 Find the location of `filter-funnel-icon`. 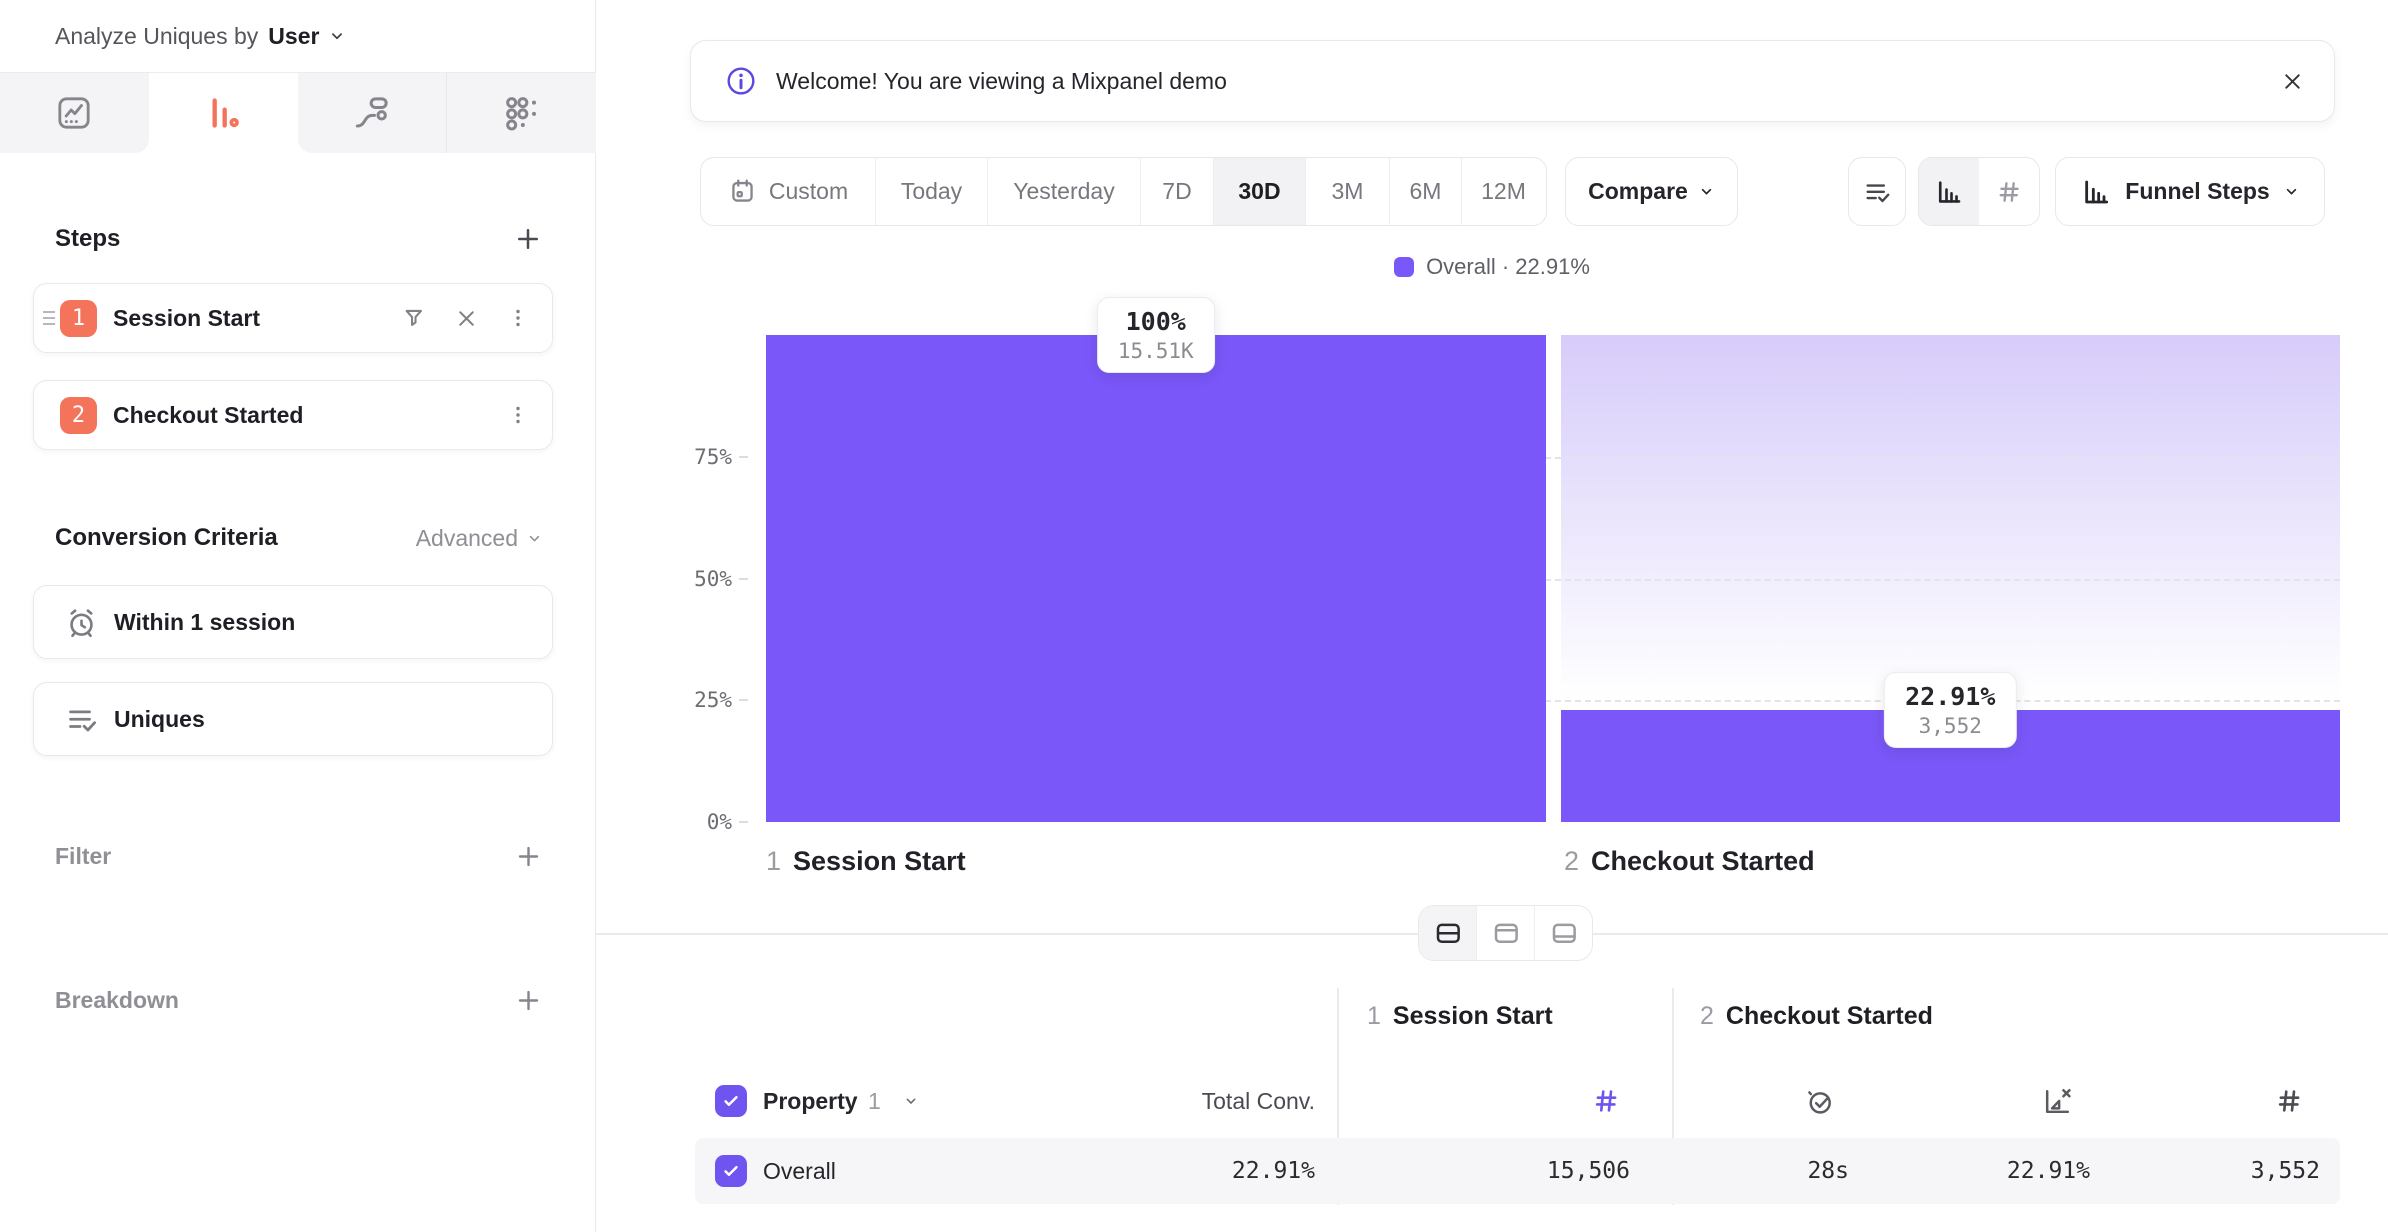

filter-funnel-icon is located at coordinates (414, 318).